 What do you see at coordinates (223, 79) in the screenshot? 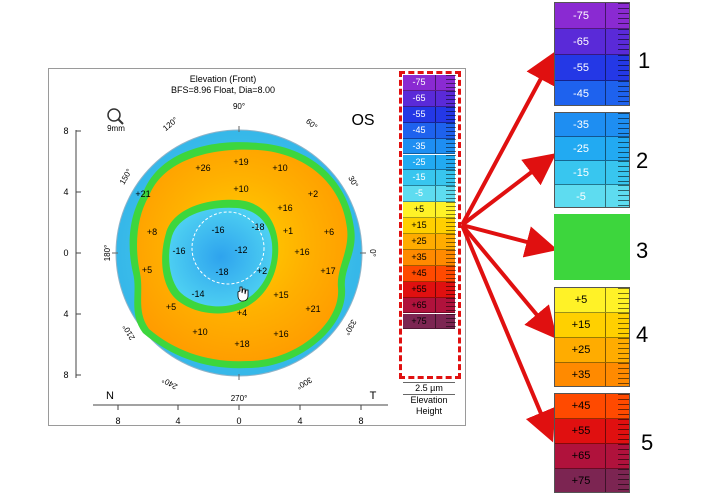
I see `map-title-text: Elevation (Front)` at bounding box center [223, 79].